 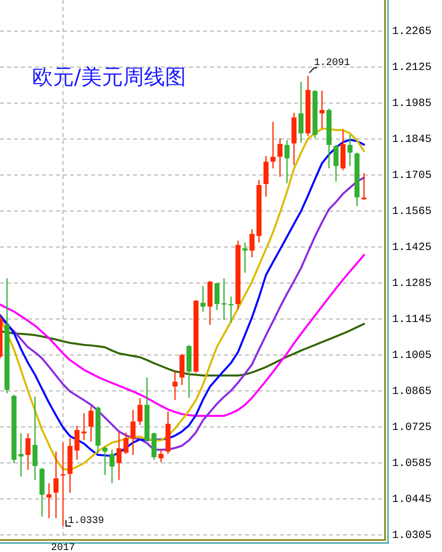 I want to click on y-tick-label: 1.1985, so click(x=412, y=104).